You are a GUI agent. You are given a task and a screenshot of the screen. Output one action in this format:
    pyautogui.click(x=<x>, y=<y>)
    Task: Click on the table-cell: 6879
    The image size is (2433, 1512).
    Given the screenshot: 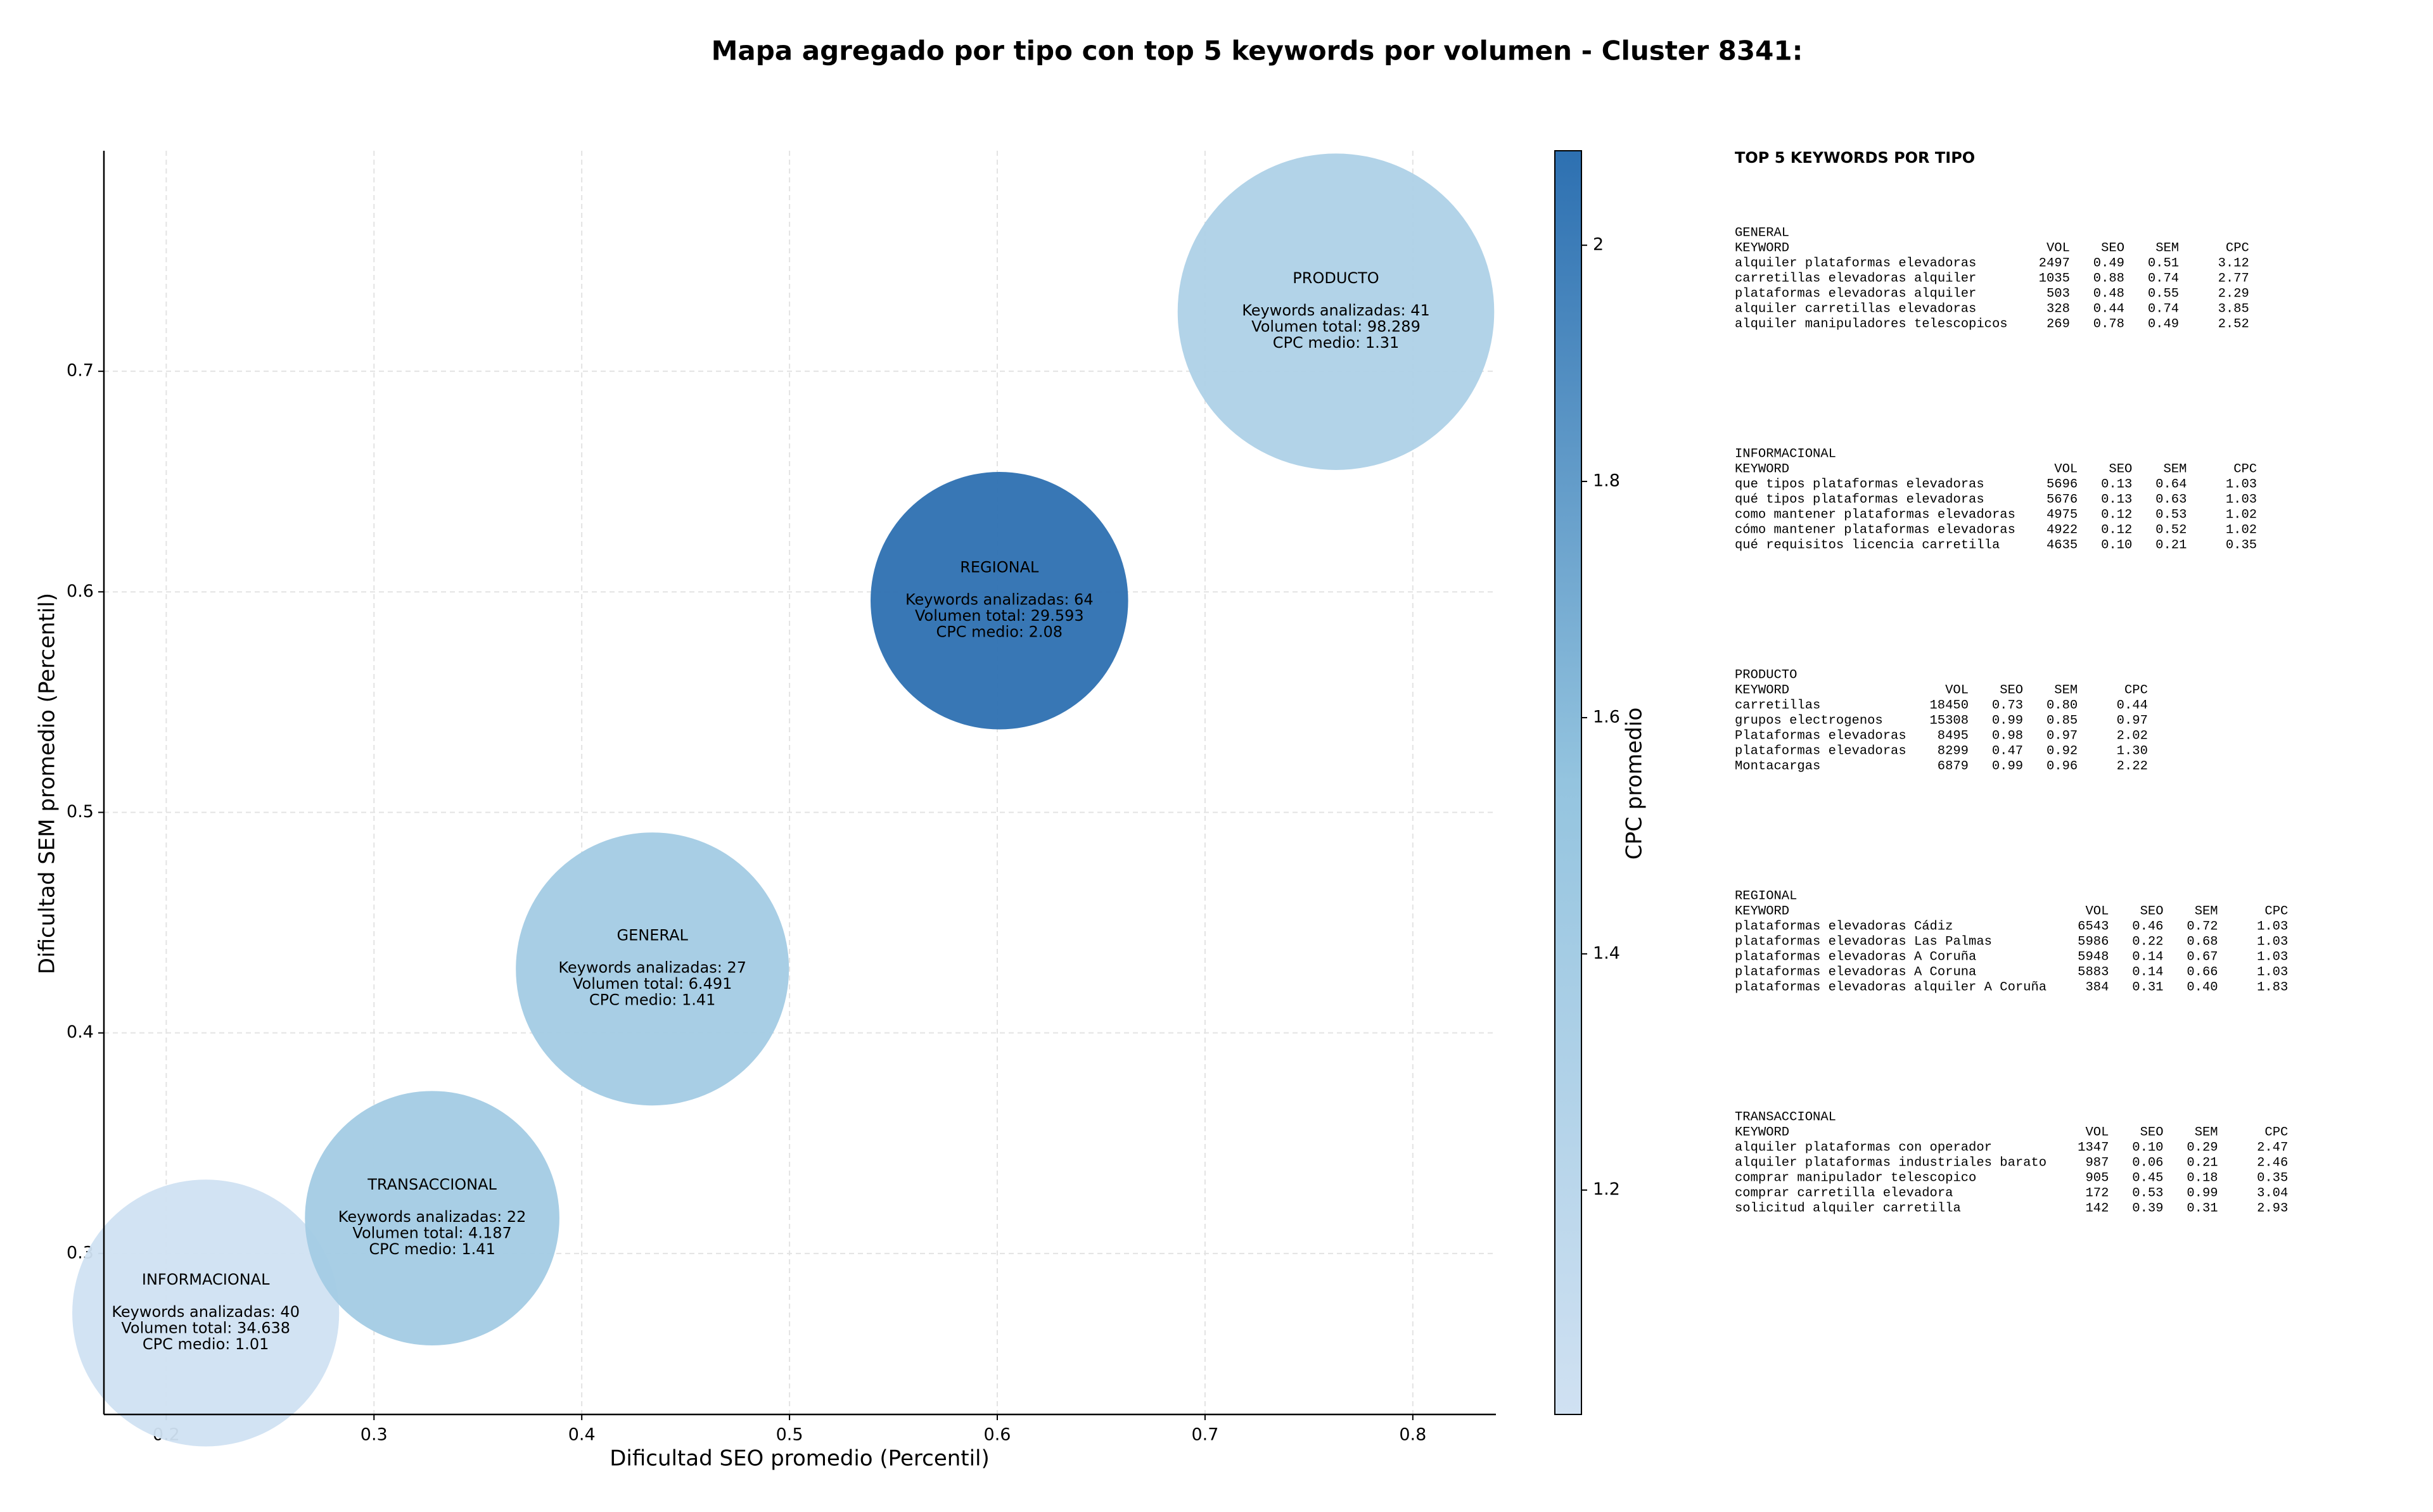 What is the action you would take?
    pyautogui.click(x=1953, y=766)
    